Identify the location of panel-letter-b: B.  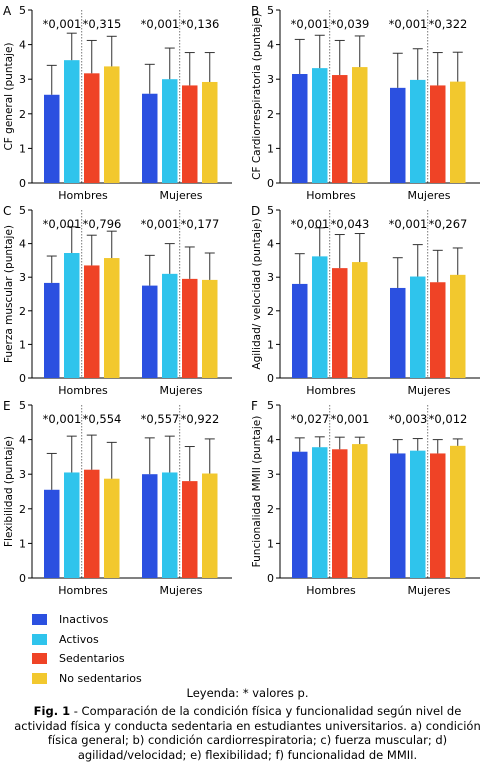
(255, 11).